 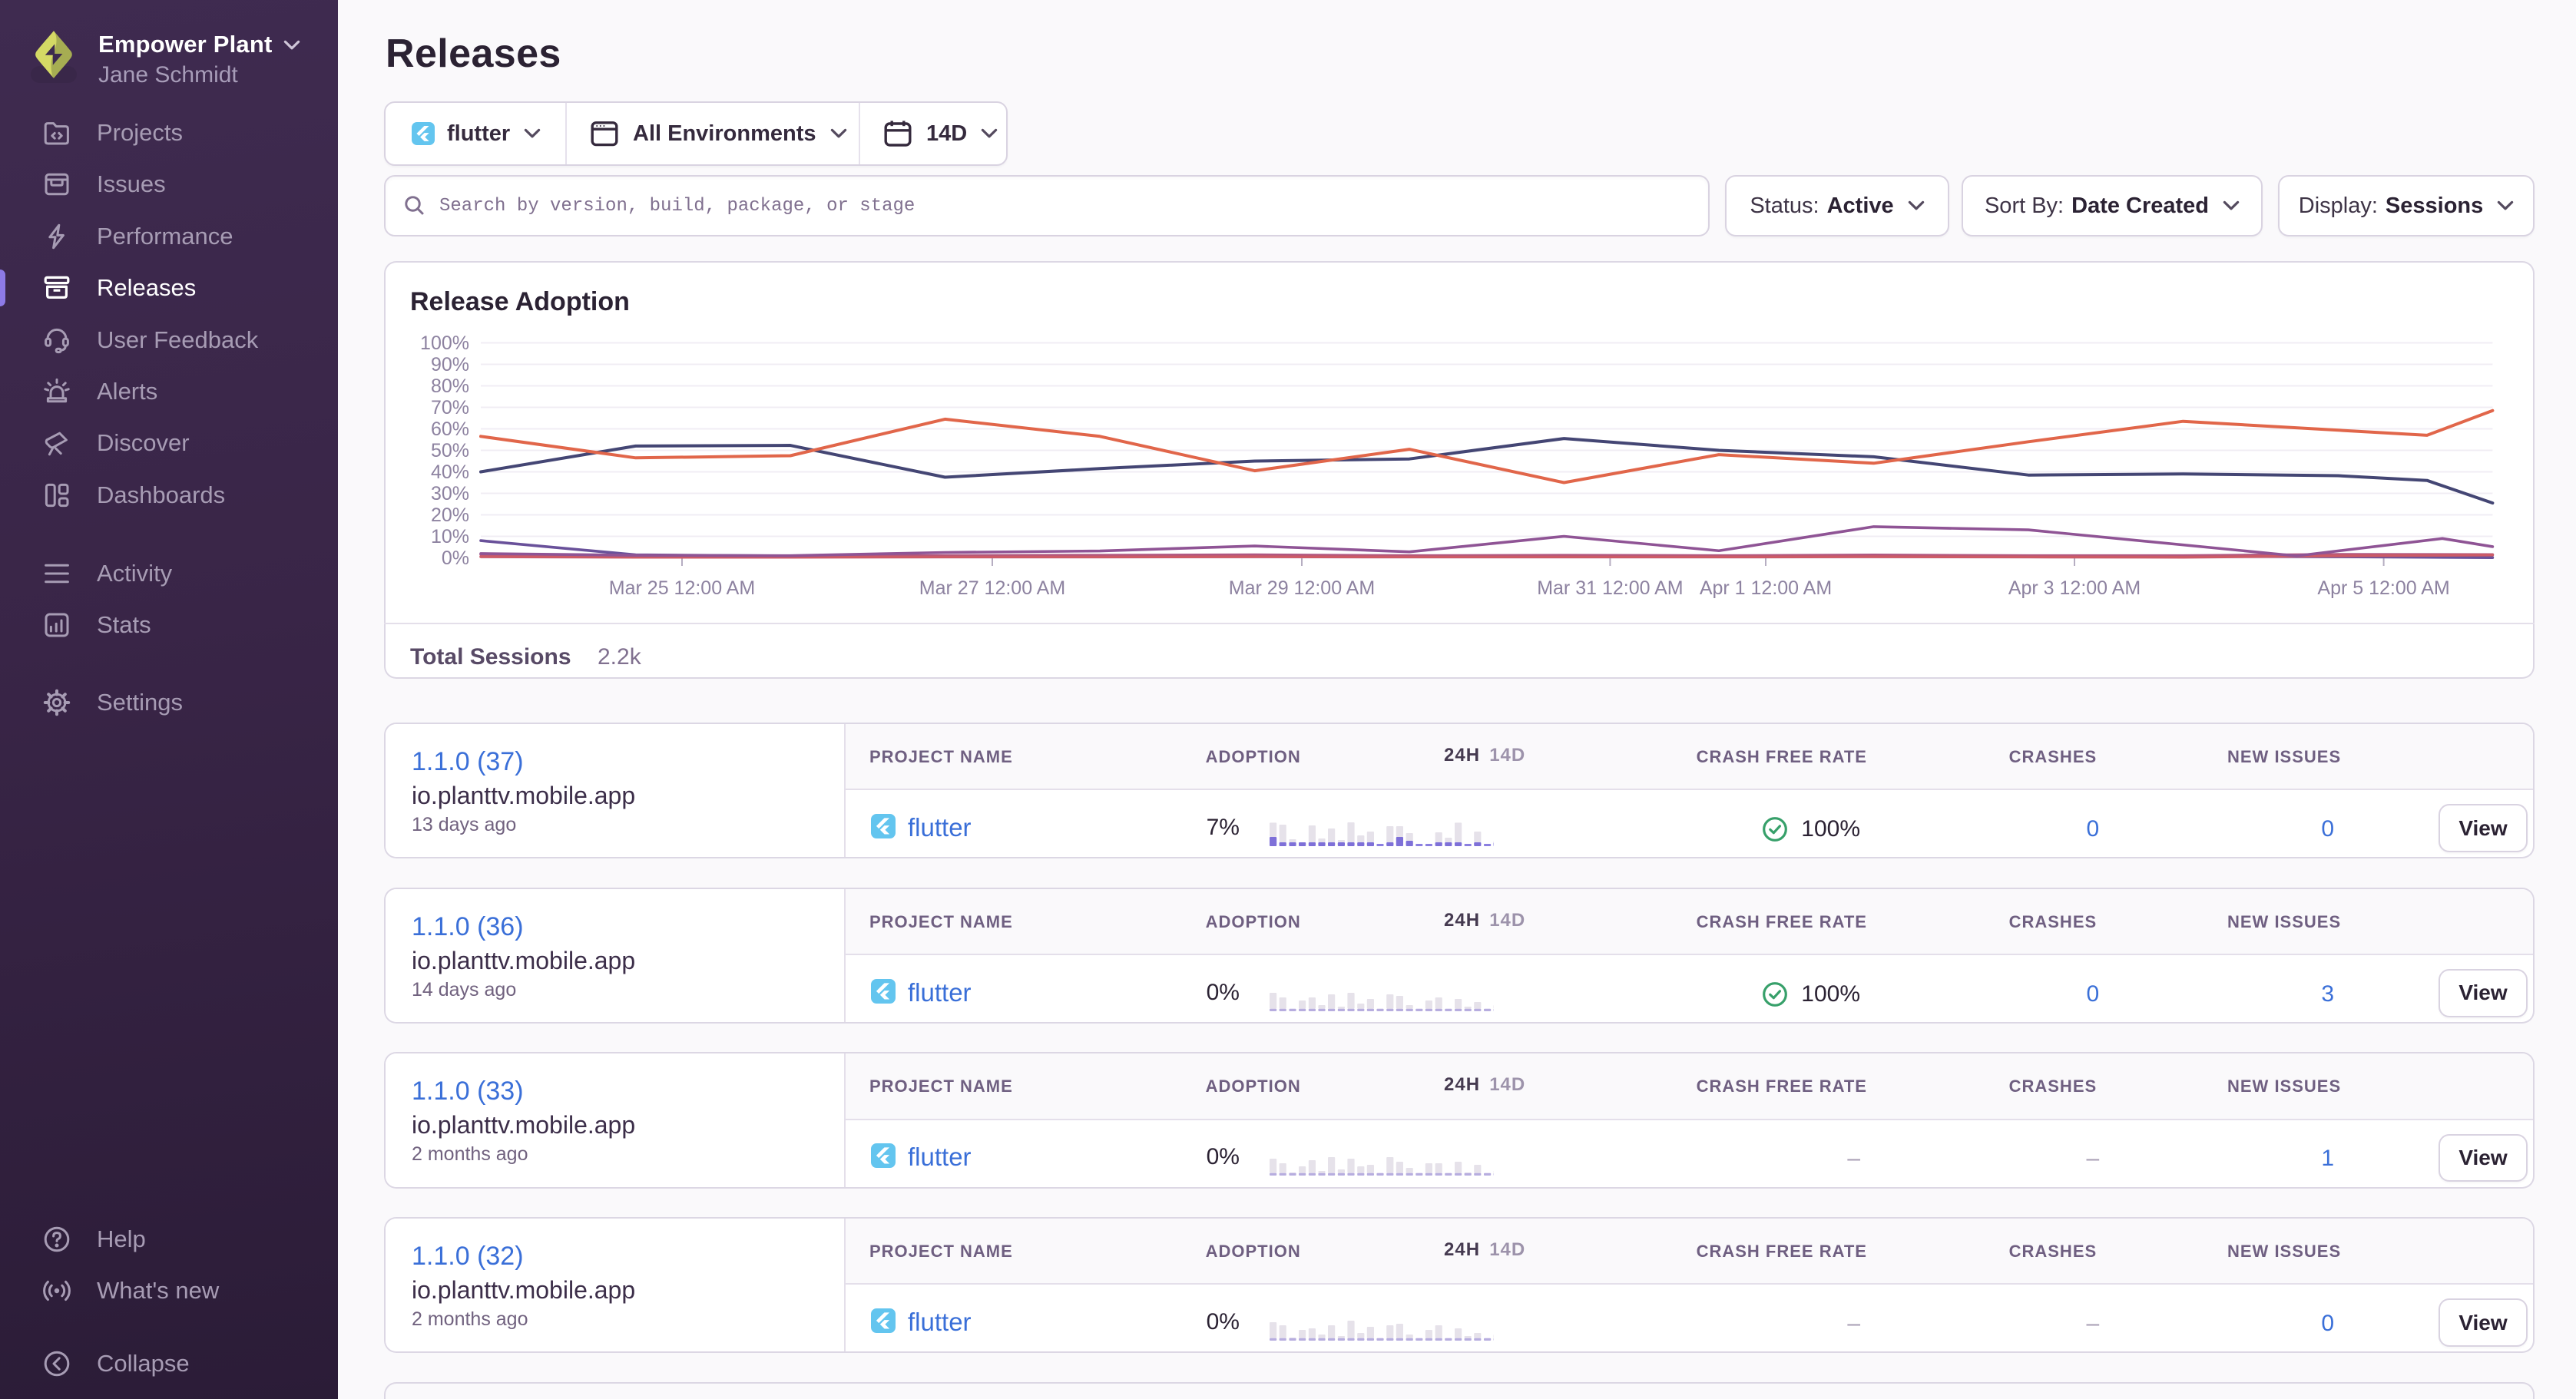 What do you see at coordinates (1610, 588) in the screenshot?
I see `svg-text: Mar 31 12:00 AM` at bounding box center [1610, 588].